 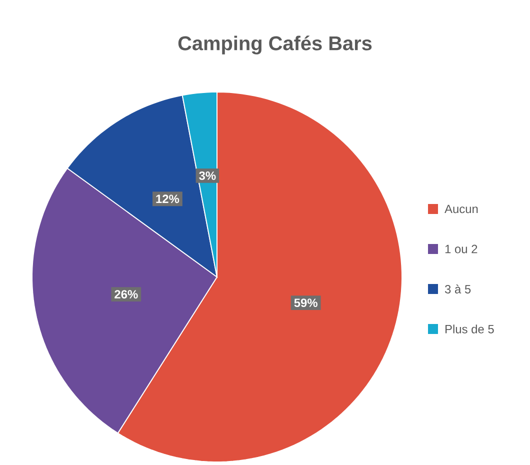 I want to click on data-label: 3%, so click(x=207, y=175).